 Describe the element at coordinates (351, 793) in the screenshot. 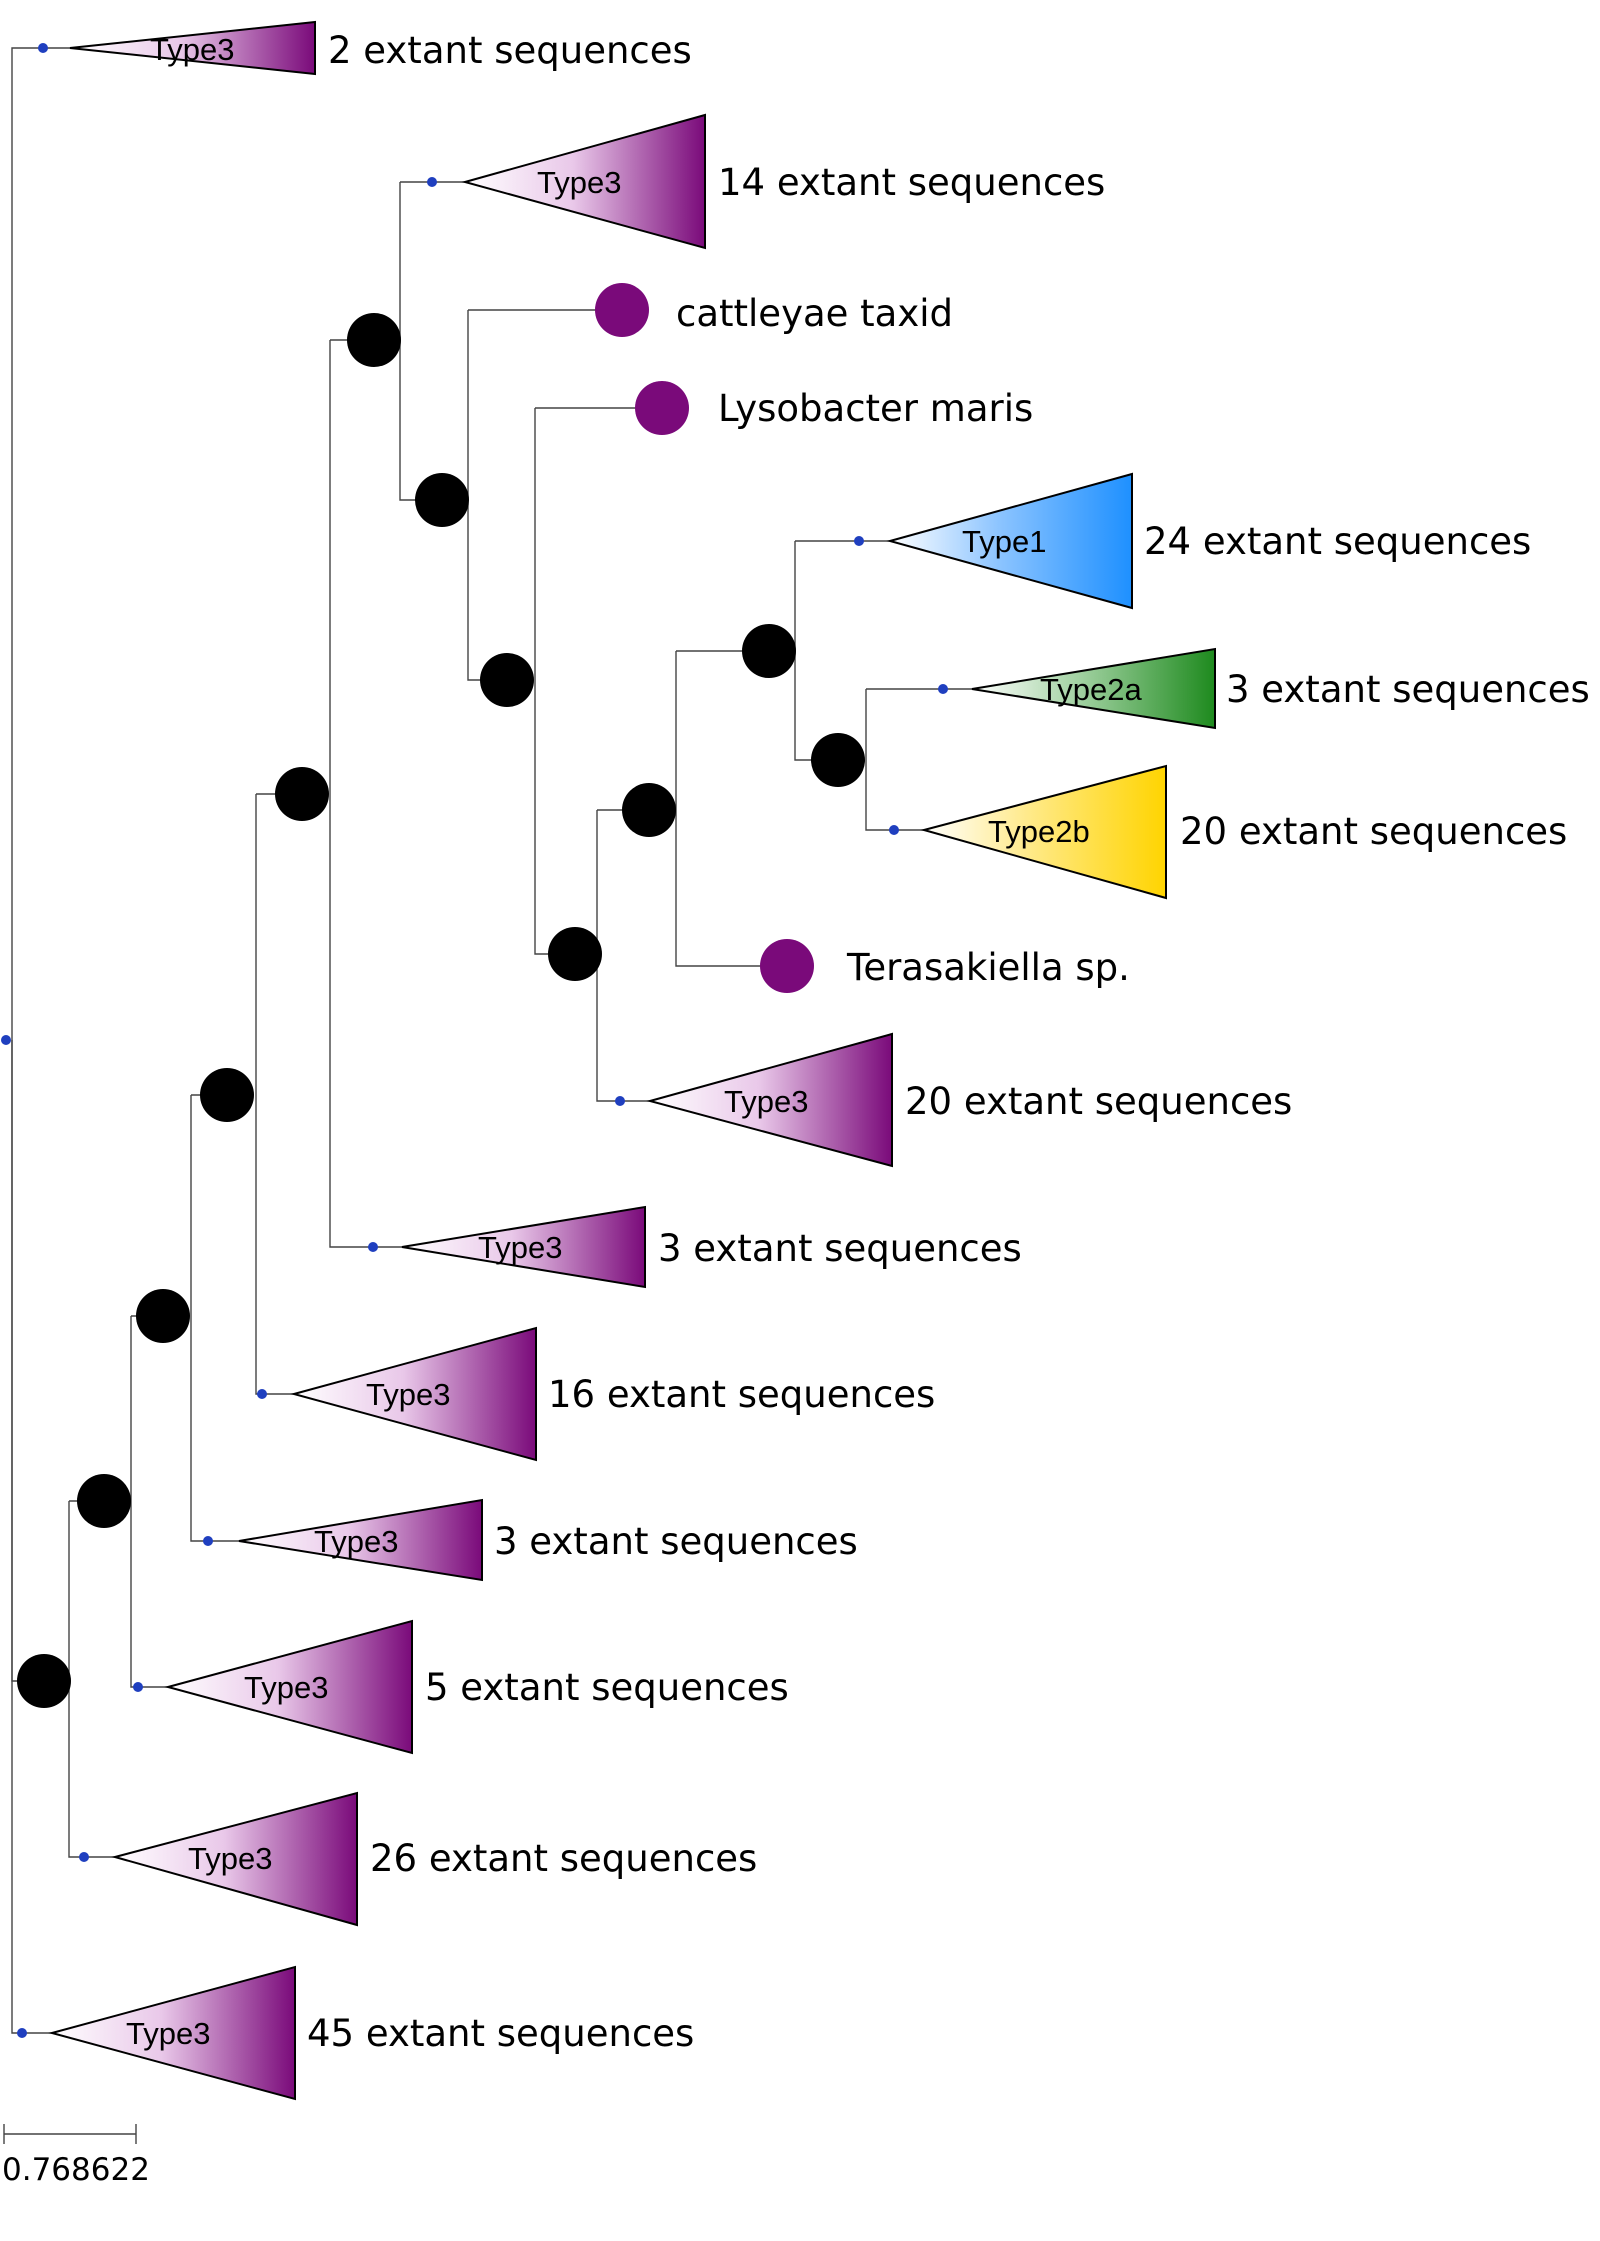

I see `branch-n5` at that location.